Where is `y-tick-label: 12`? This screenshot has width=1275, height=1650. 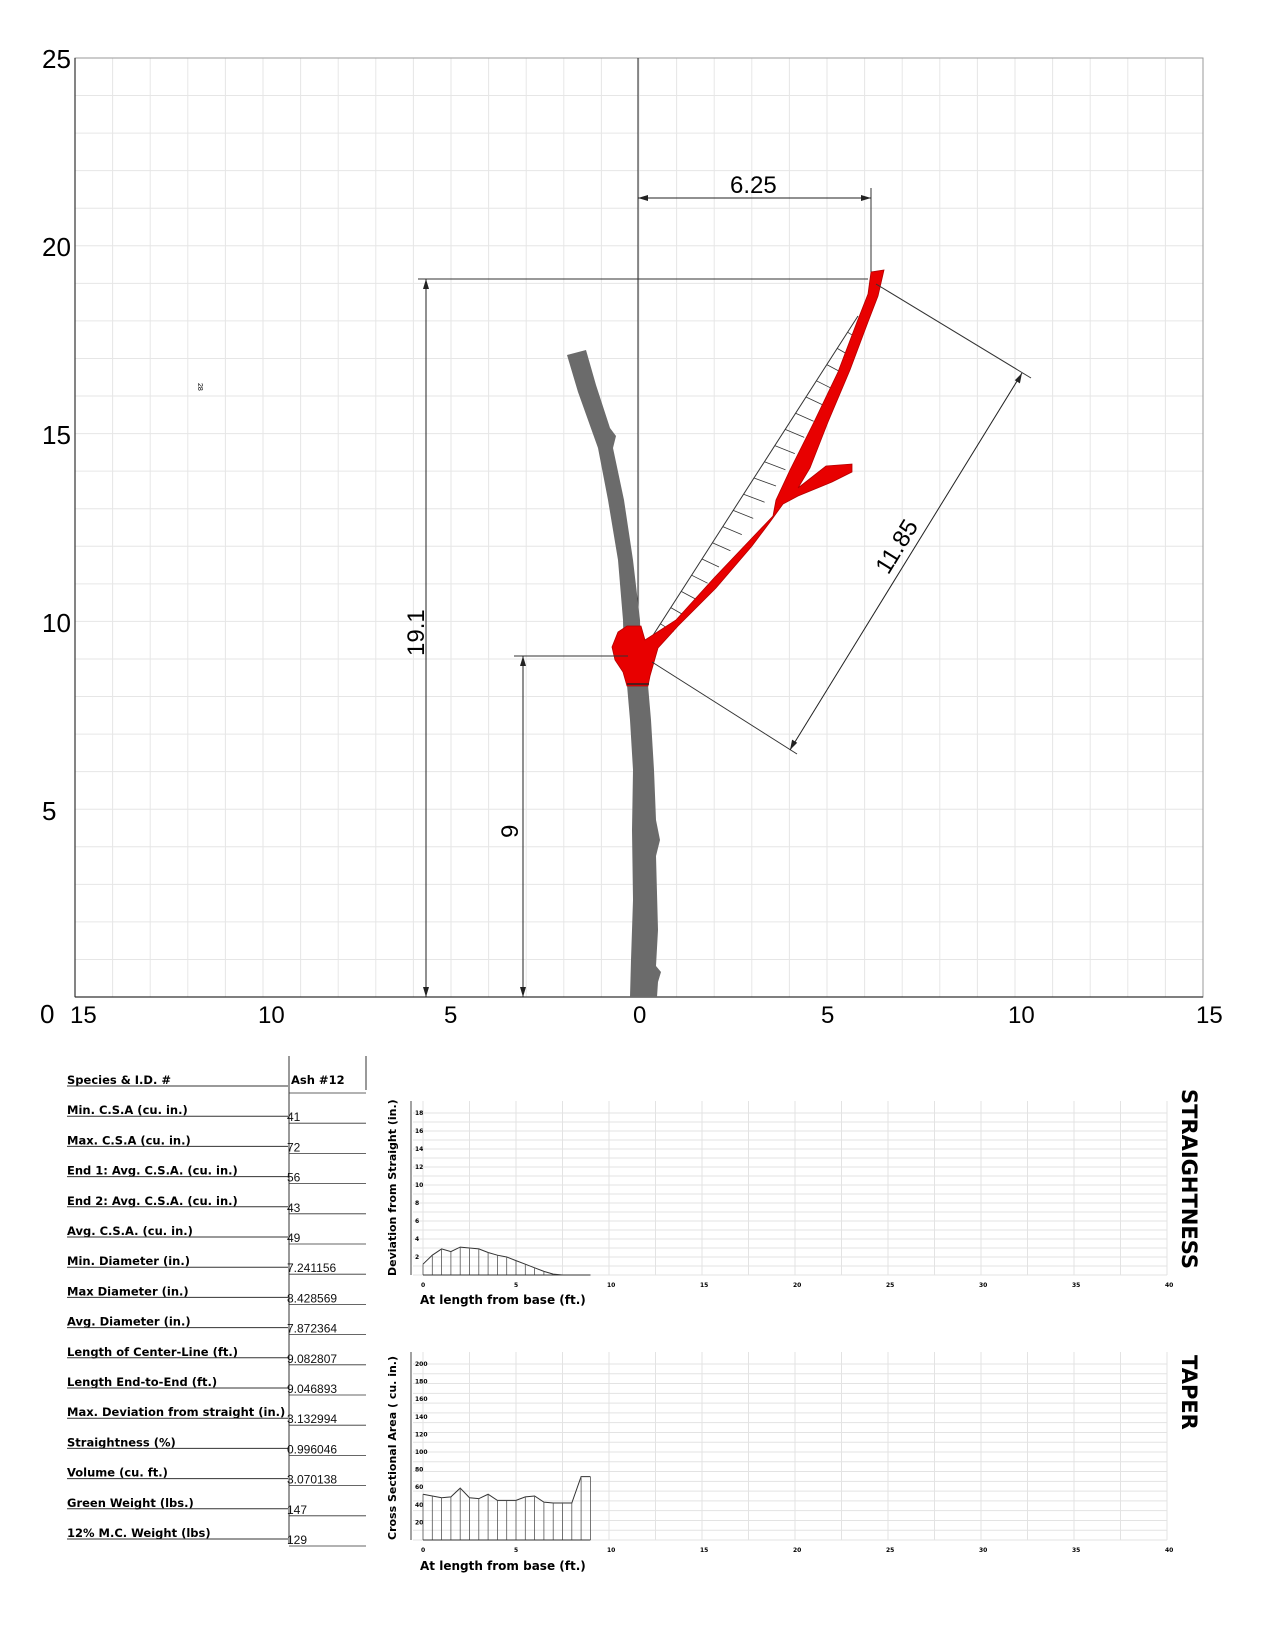 y-tick-label: 12 is located at coordinates (419, 1167).